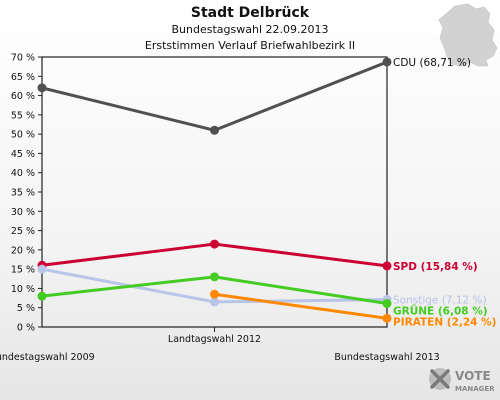 The image size is (500, 400). Describe the element at coordinates (435, 267) in the screenshot. I see `end-label-spd: SPD (15,84 %)` at that location.